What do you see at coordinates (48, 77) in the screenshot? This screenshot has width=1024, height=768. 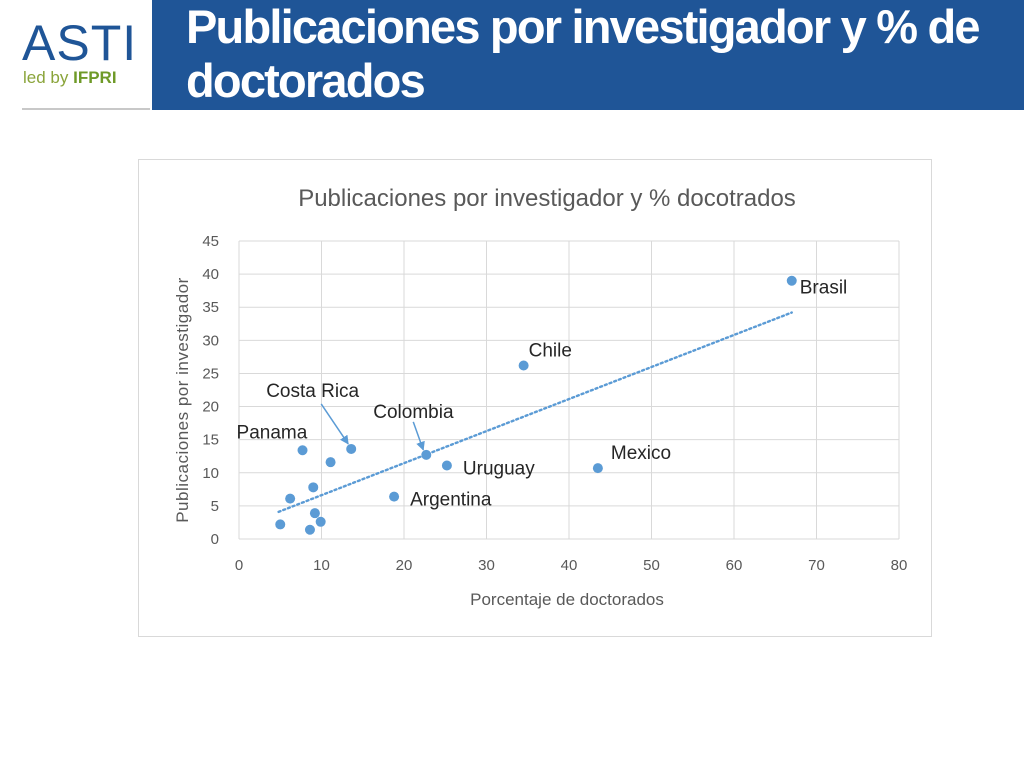 I see `logo-tagline-prefix: led by` at bounding box center [48, 77].